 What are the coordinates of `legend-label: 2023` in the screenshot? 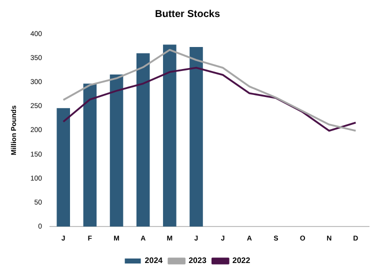 It's located at (197, 261).